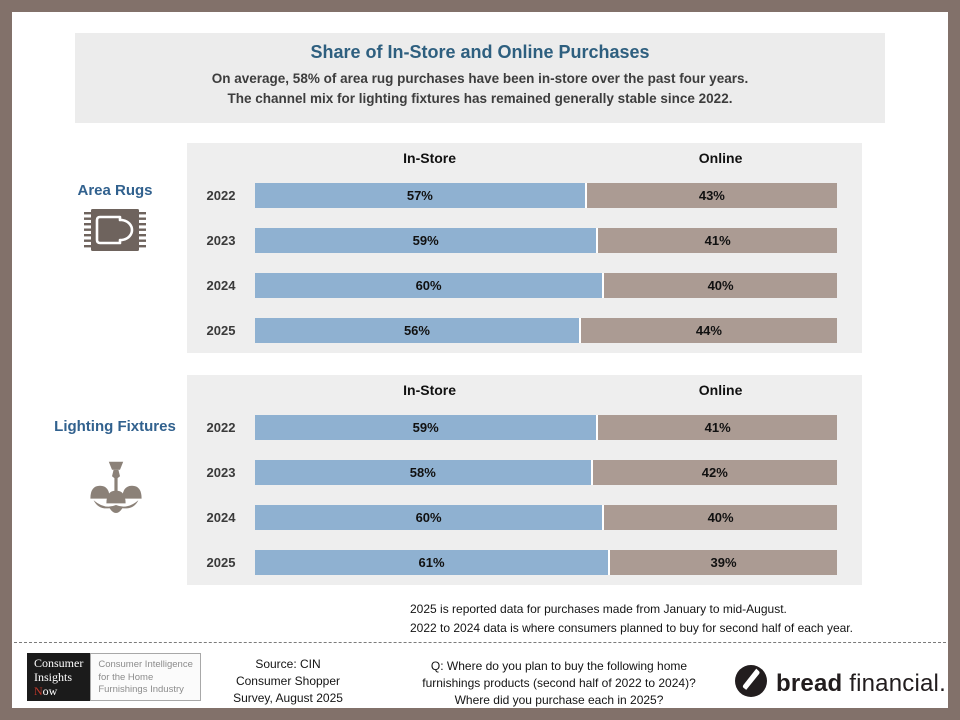  I want to click on online-segment: 43%, so click(711, 195).